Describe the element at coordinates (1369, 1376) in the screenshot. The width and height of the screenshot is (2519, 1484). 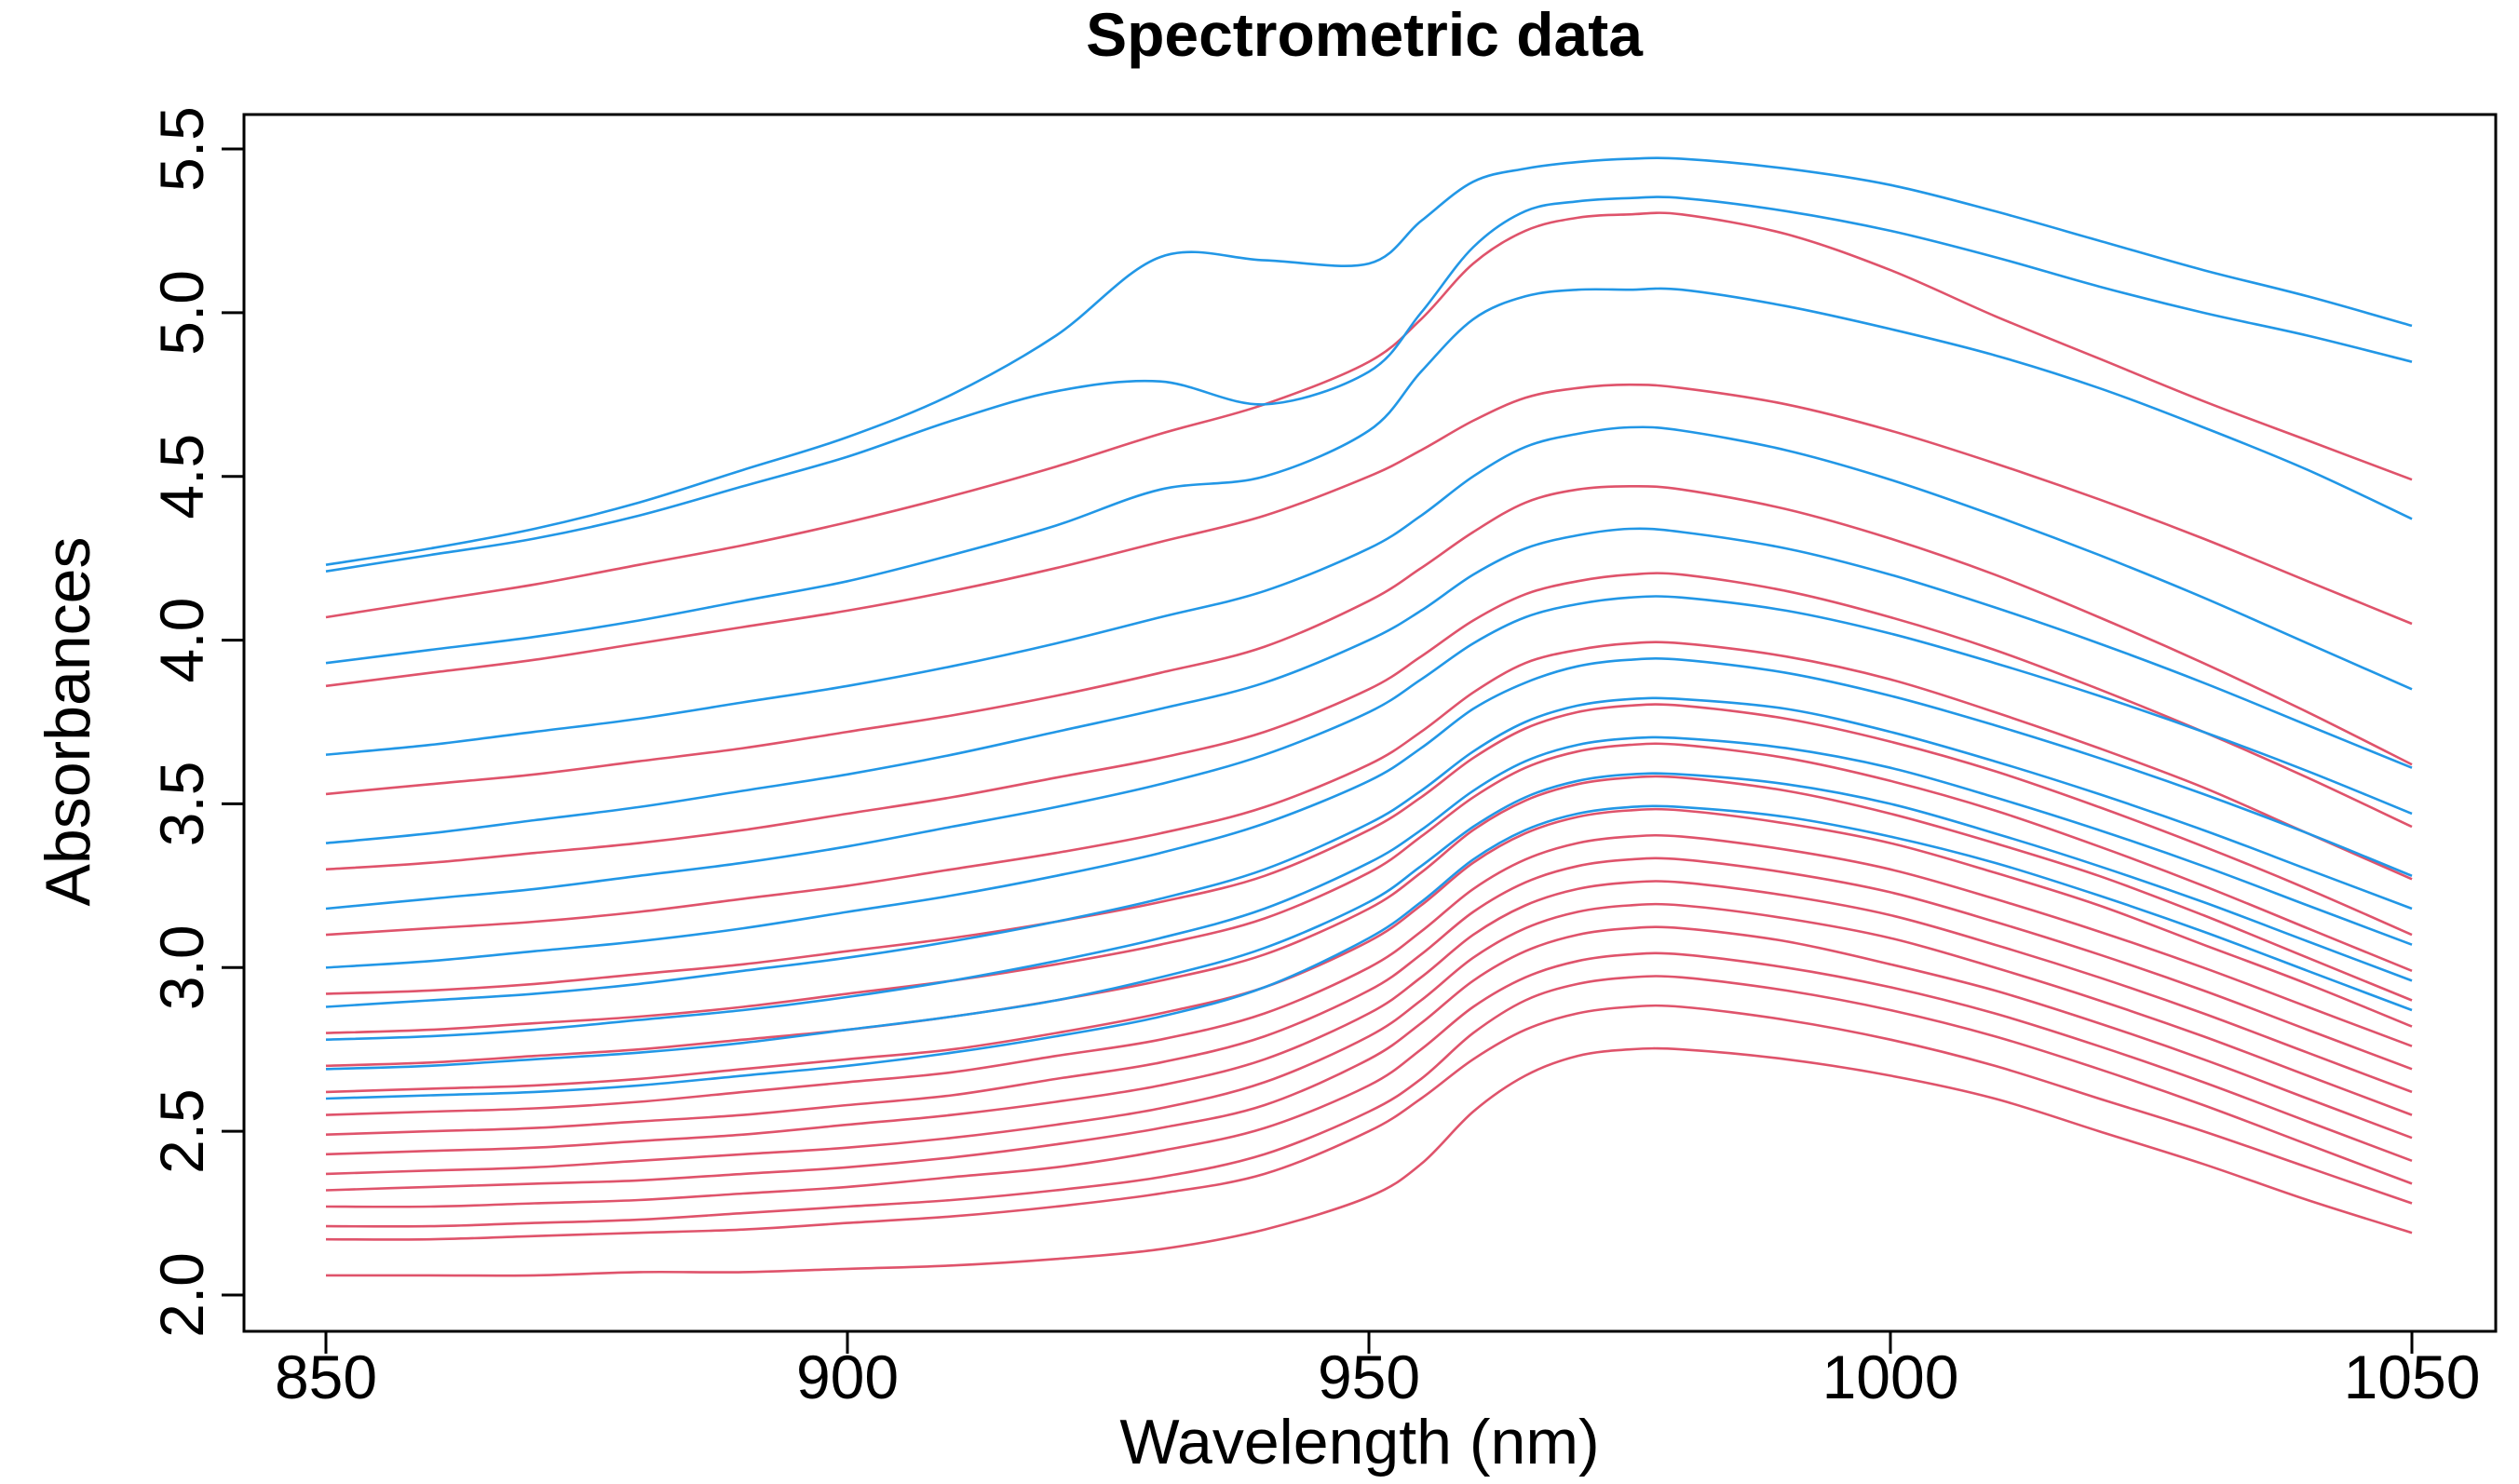
I see `x-tick-label-950: 950` at that location.